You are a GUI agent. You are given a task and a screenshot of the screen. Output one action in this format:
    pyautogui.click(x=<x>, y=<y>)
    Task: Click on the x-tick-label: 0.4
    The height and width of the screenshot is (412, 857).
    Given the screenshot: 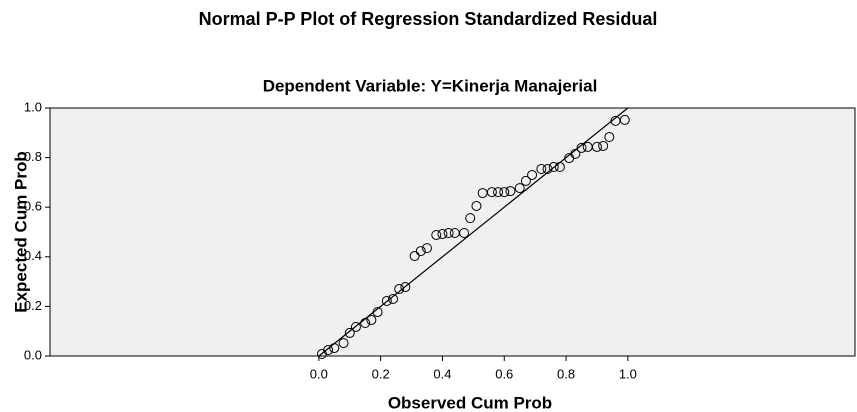 What is the action you would take?
    pyautogui.click(x=442, y=373)
    